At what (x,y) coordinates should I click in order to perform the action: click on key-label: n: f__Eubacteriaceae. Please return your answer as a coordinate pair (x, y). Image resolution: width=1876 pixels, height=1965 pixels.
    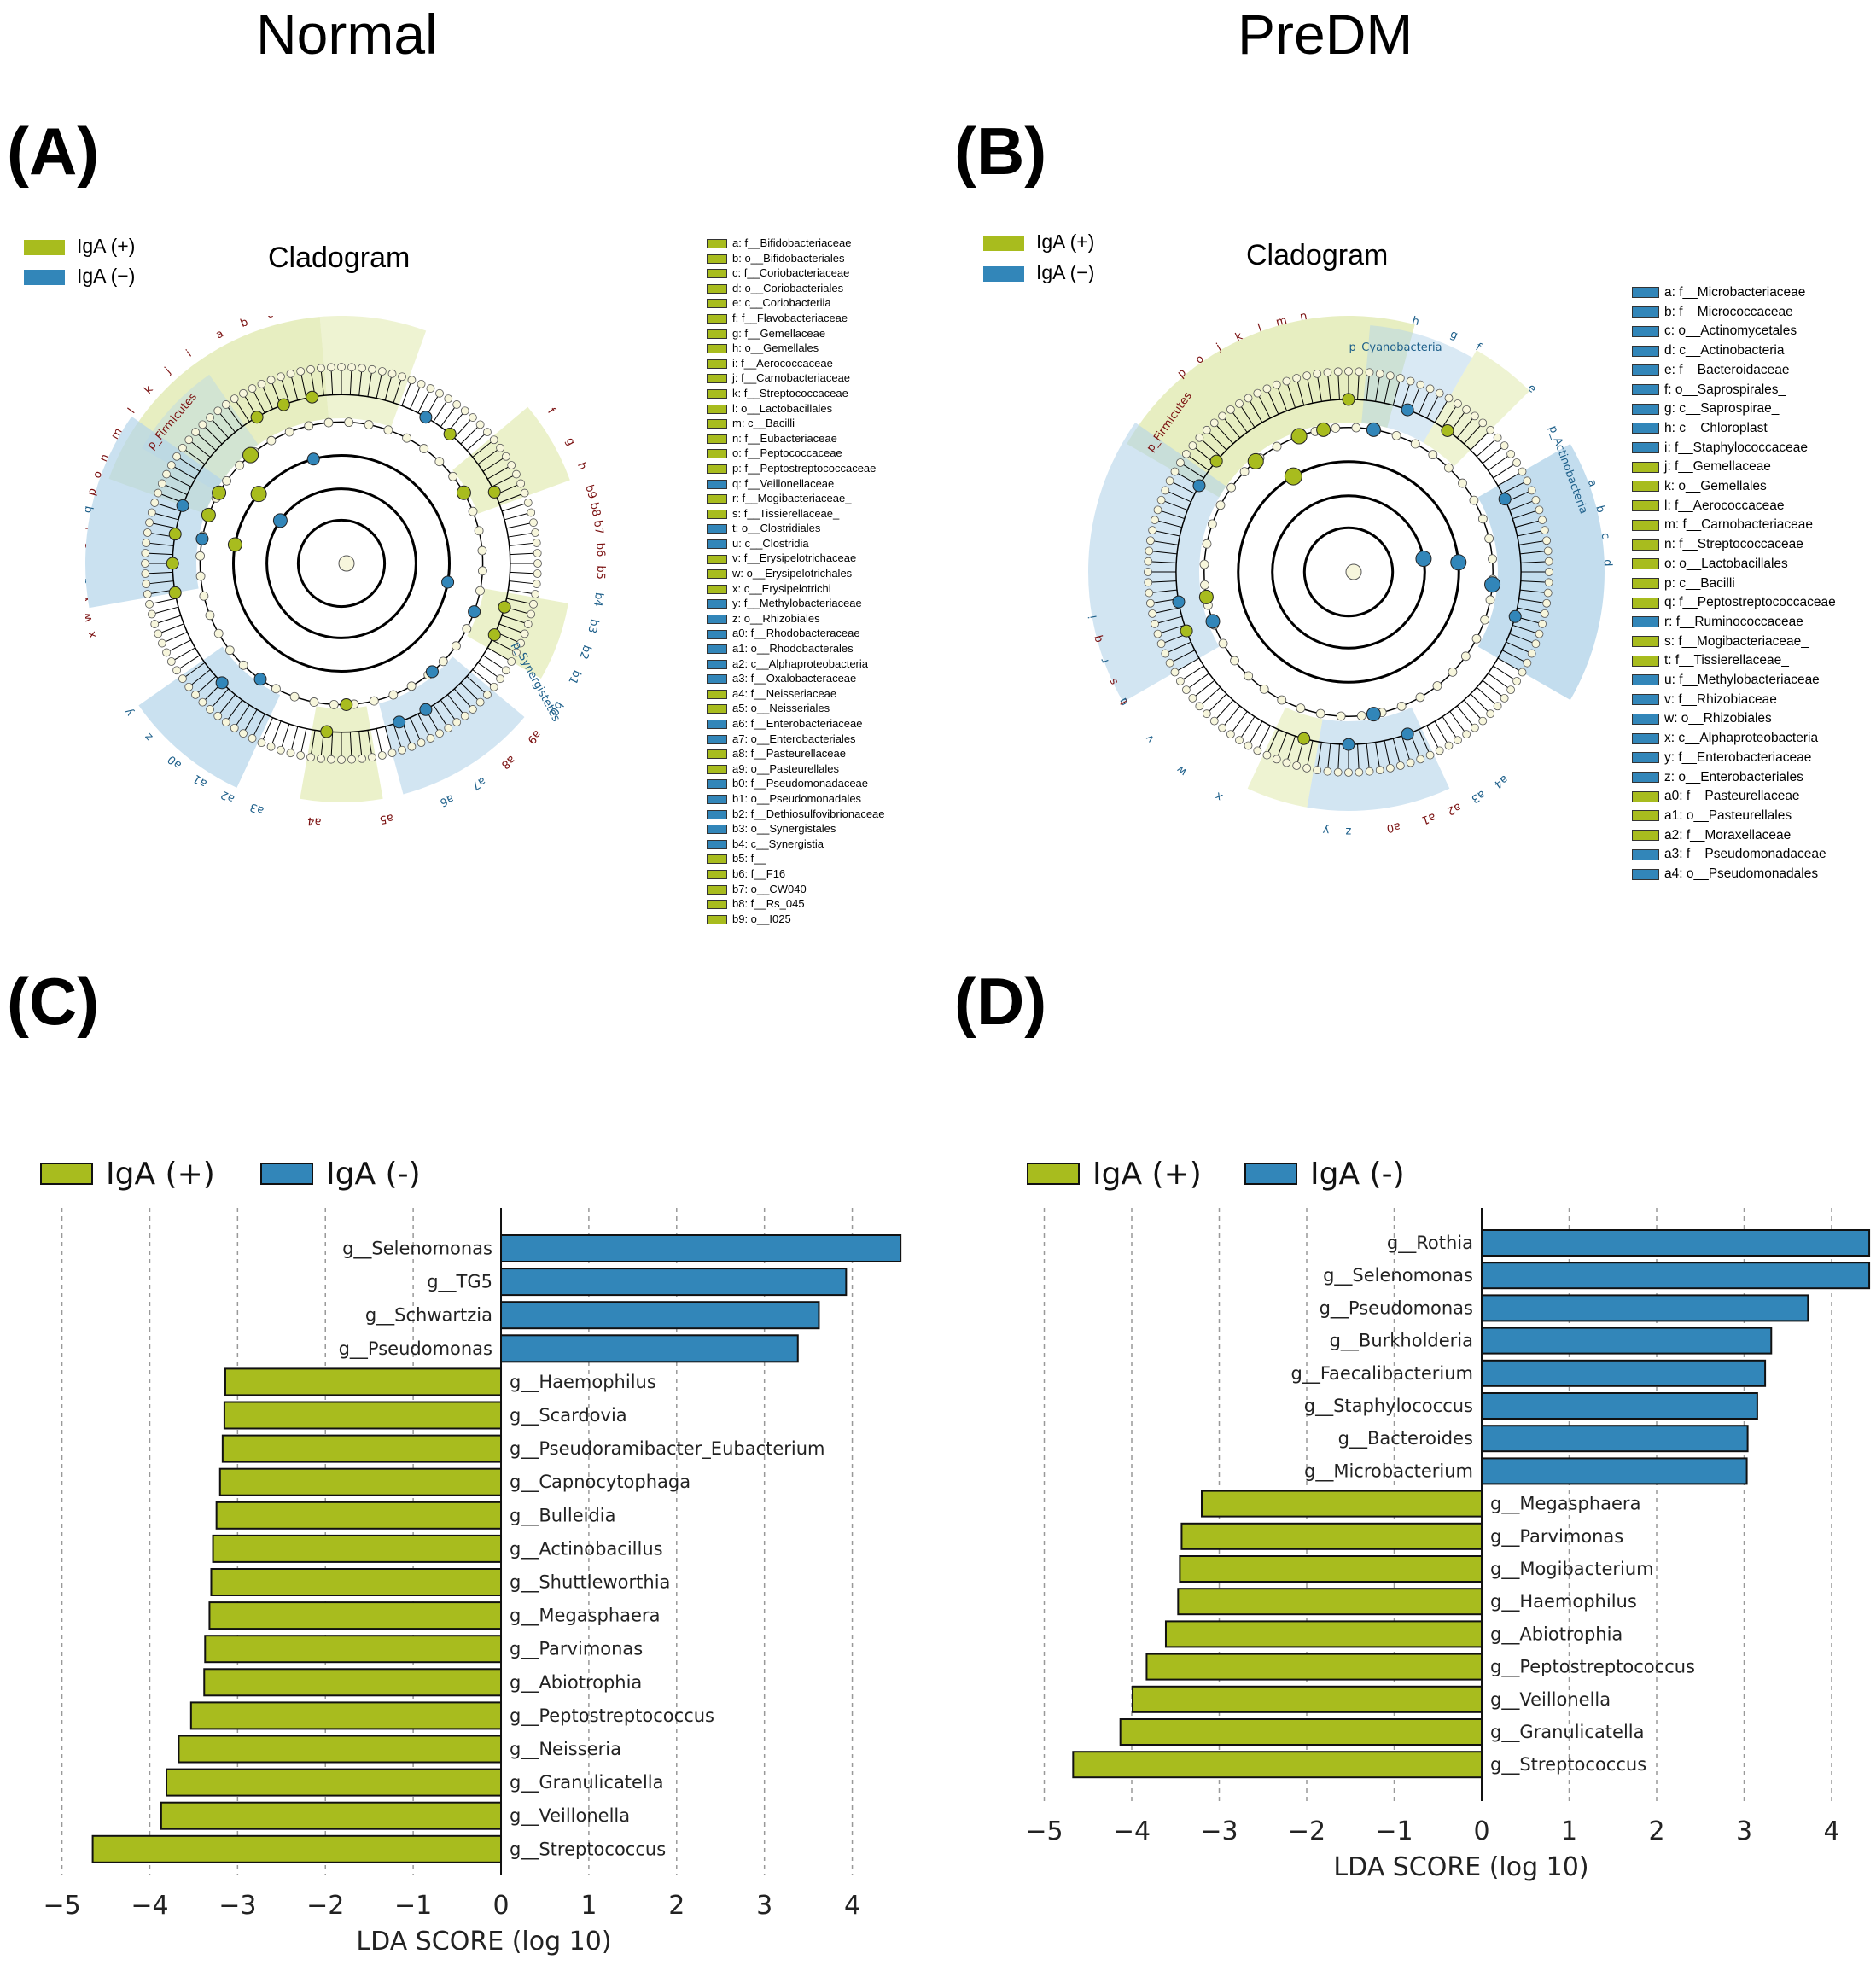
    Looking at the image, I should click on (784, 438).